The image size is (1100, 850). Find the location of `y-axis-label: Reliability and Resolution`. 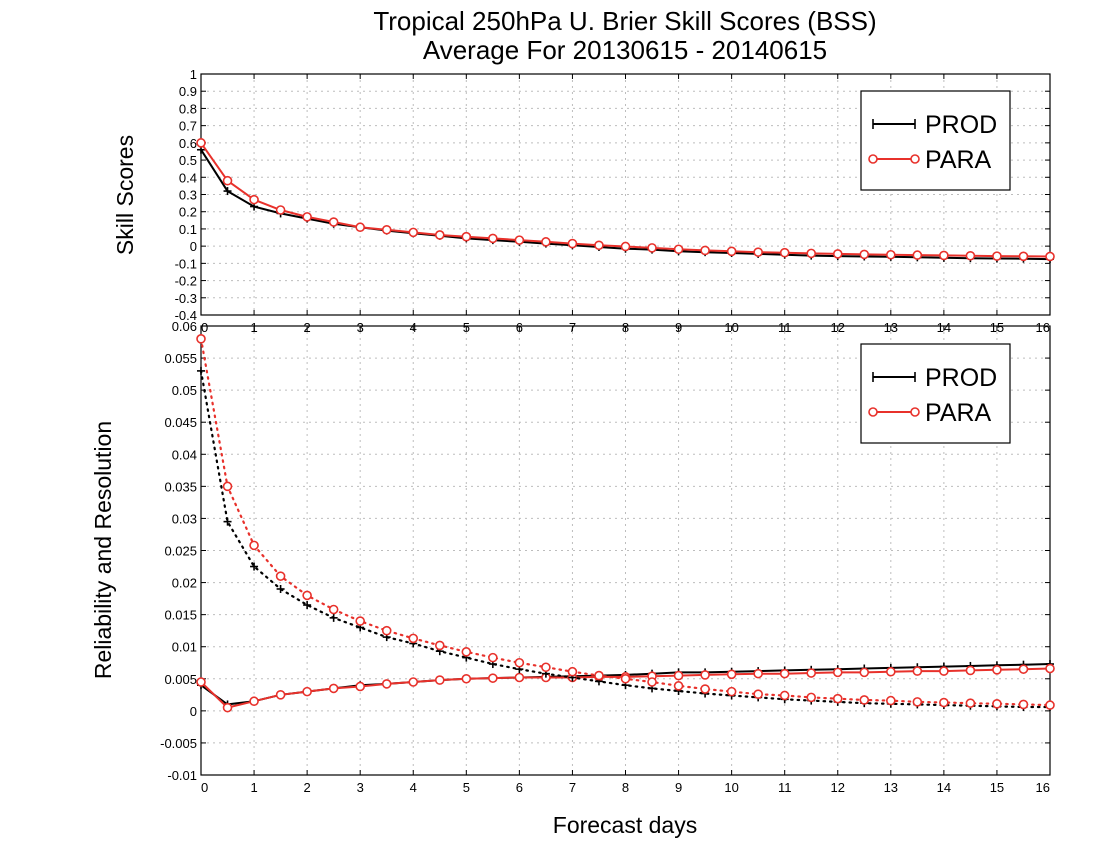

y-axis-label: Reliability and Resolution is located at coordinates (103, 550).